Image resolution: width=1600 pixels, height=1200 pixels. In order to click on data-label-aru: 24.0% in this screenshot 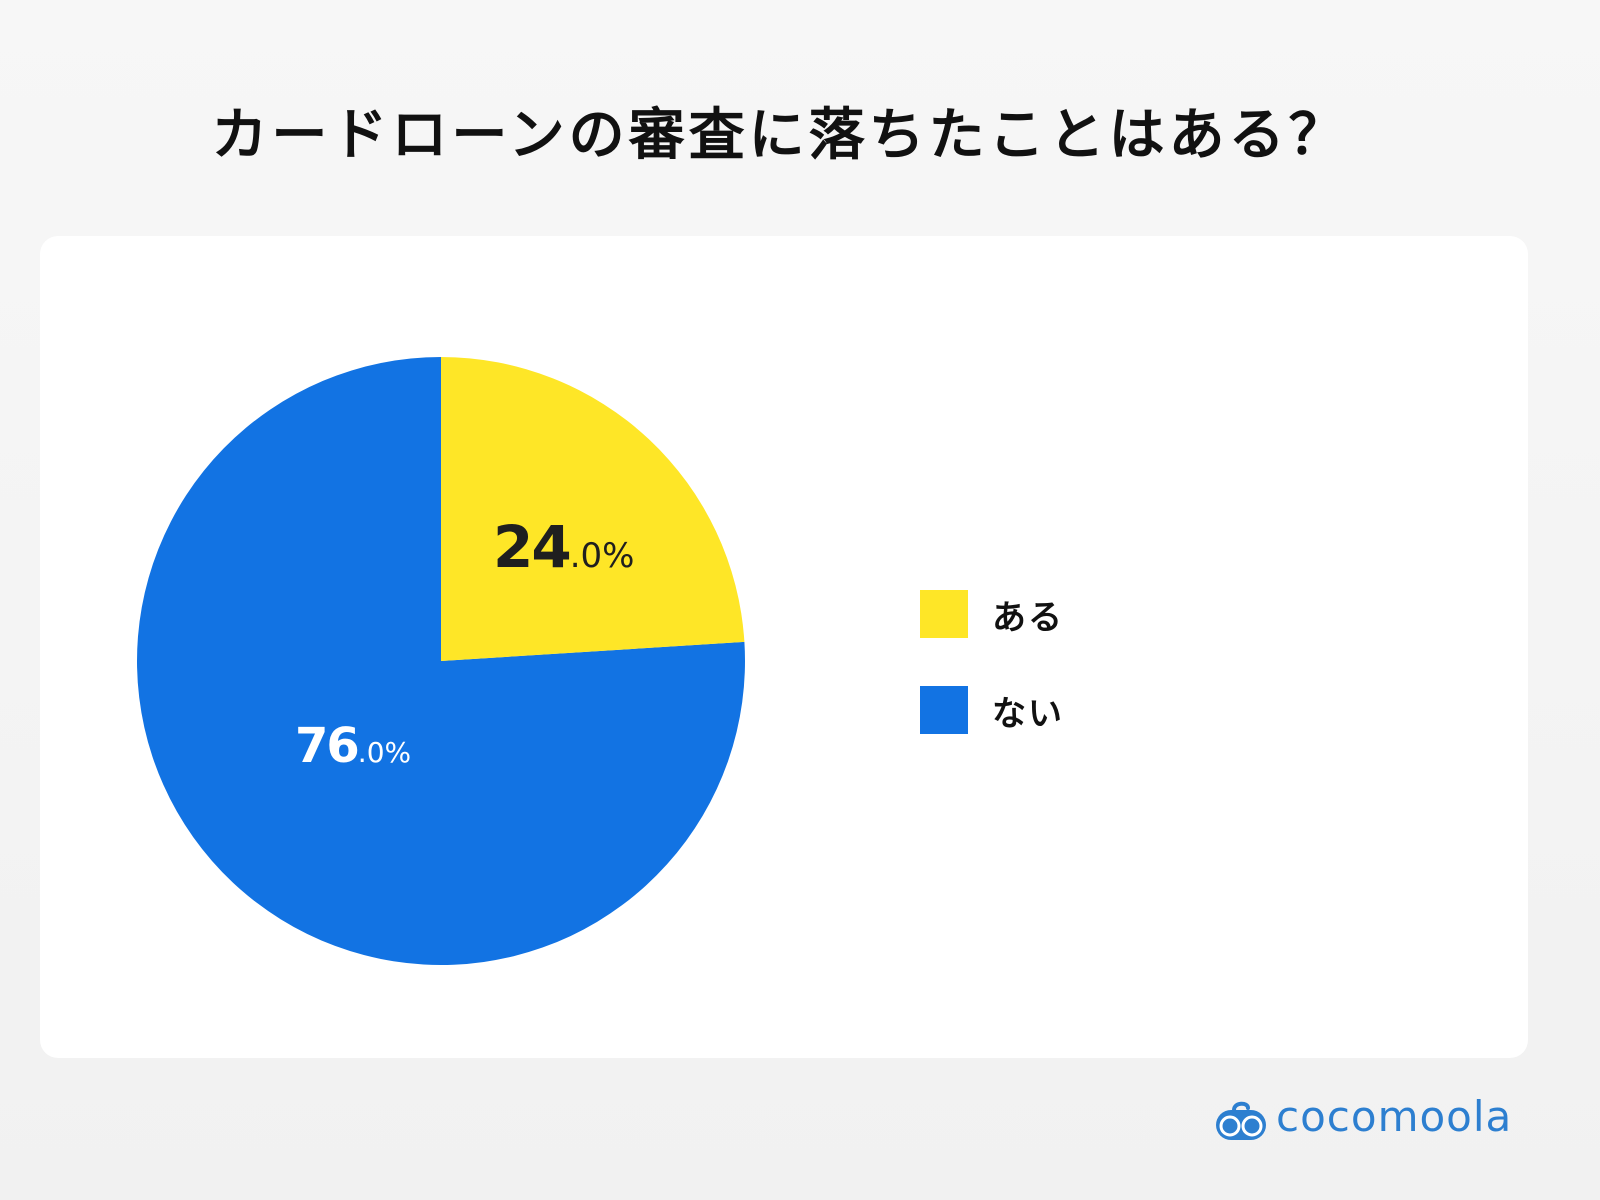, I will do `click(563, 547)`.